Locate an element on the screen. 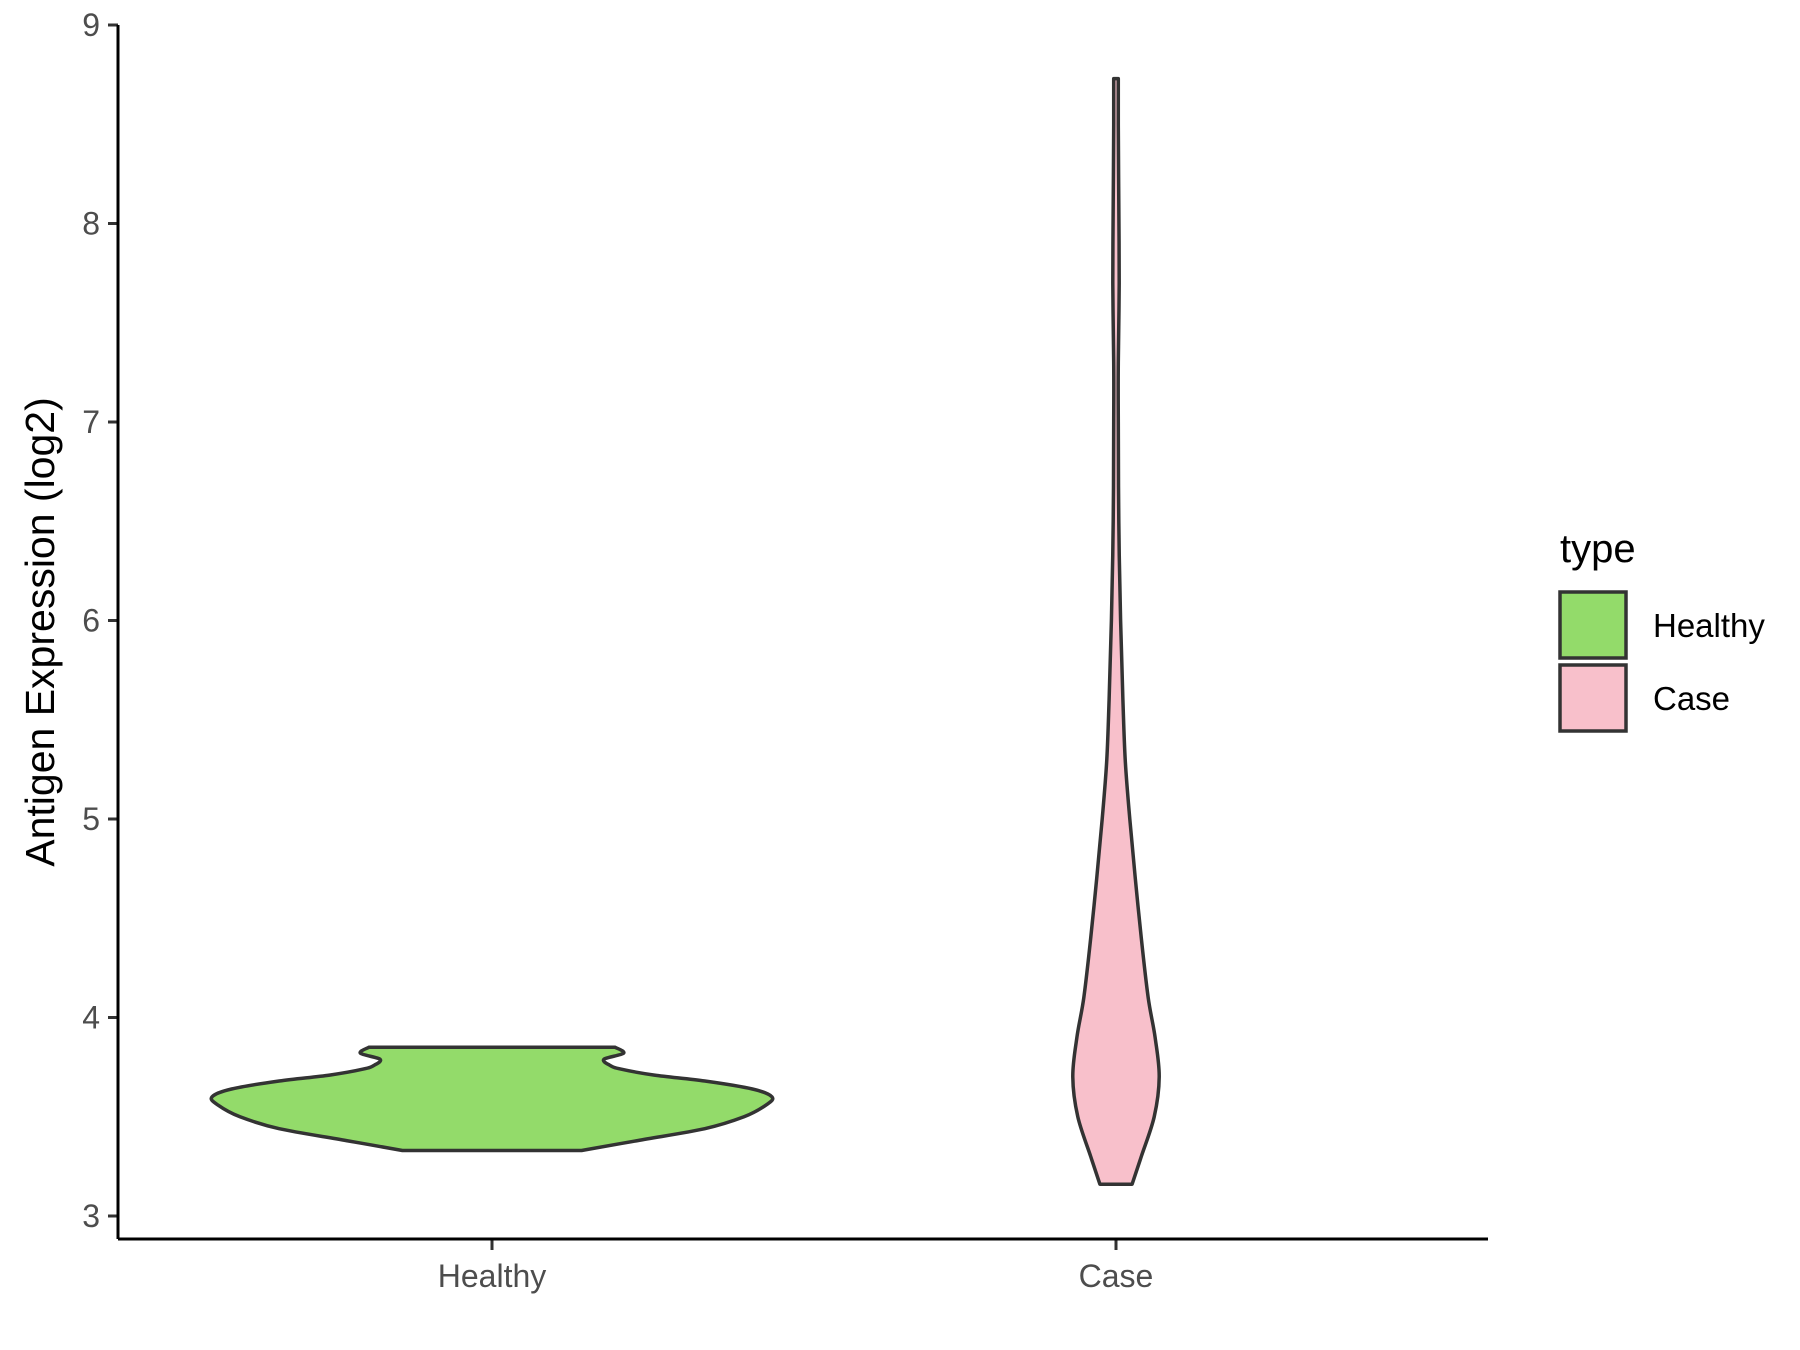 Image resolution: width=1800 pixels, height=1350 pixels. y-tick-label: 6 is located at coordinates (91, 621).